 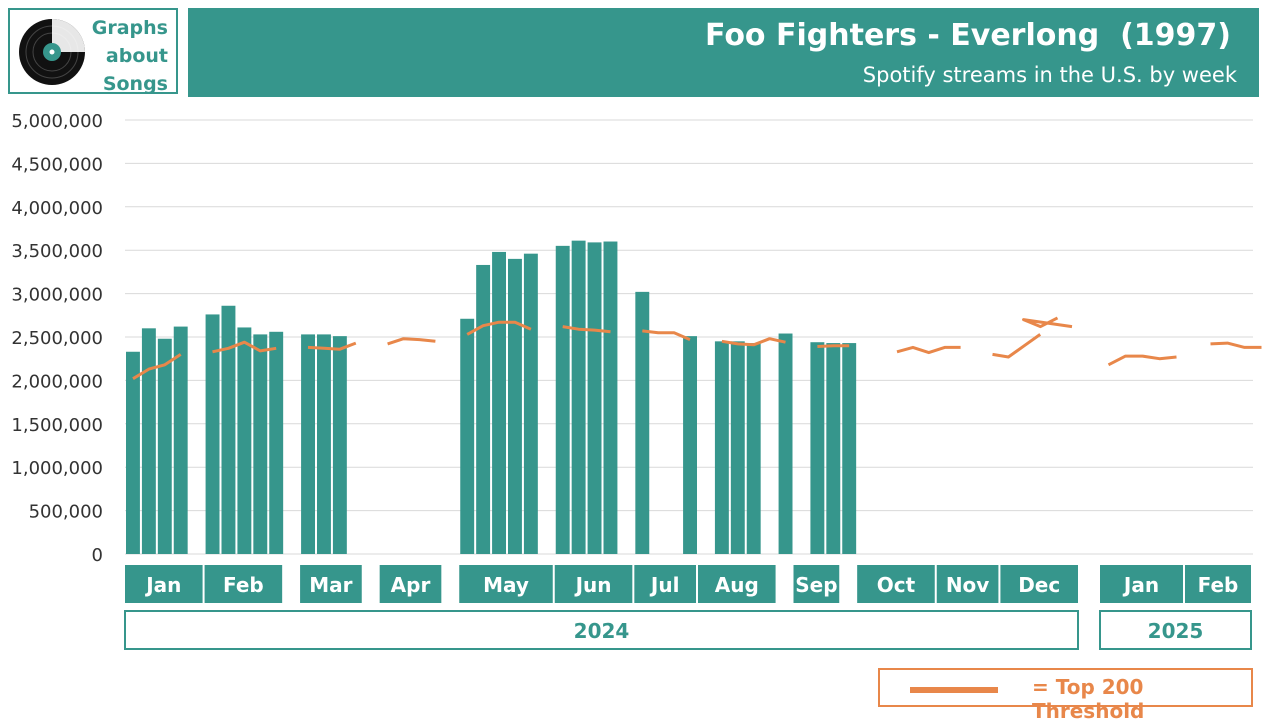 What do you see at coordinates (129, 28) in the screenshot?
I see `logo-line: Graphs` at bounding box center [129, 28].